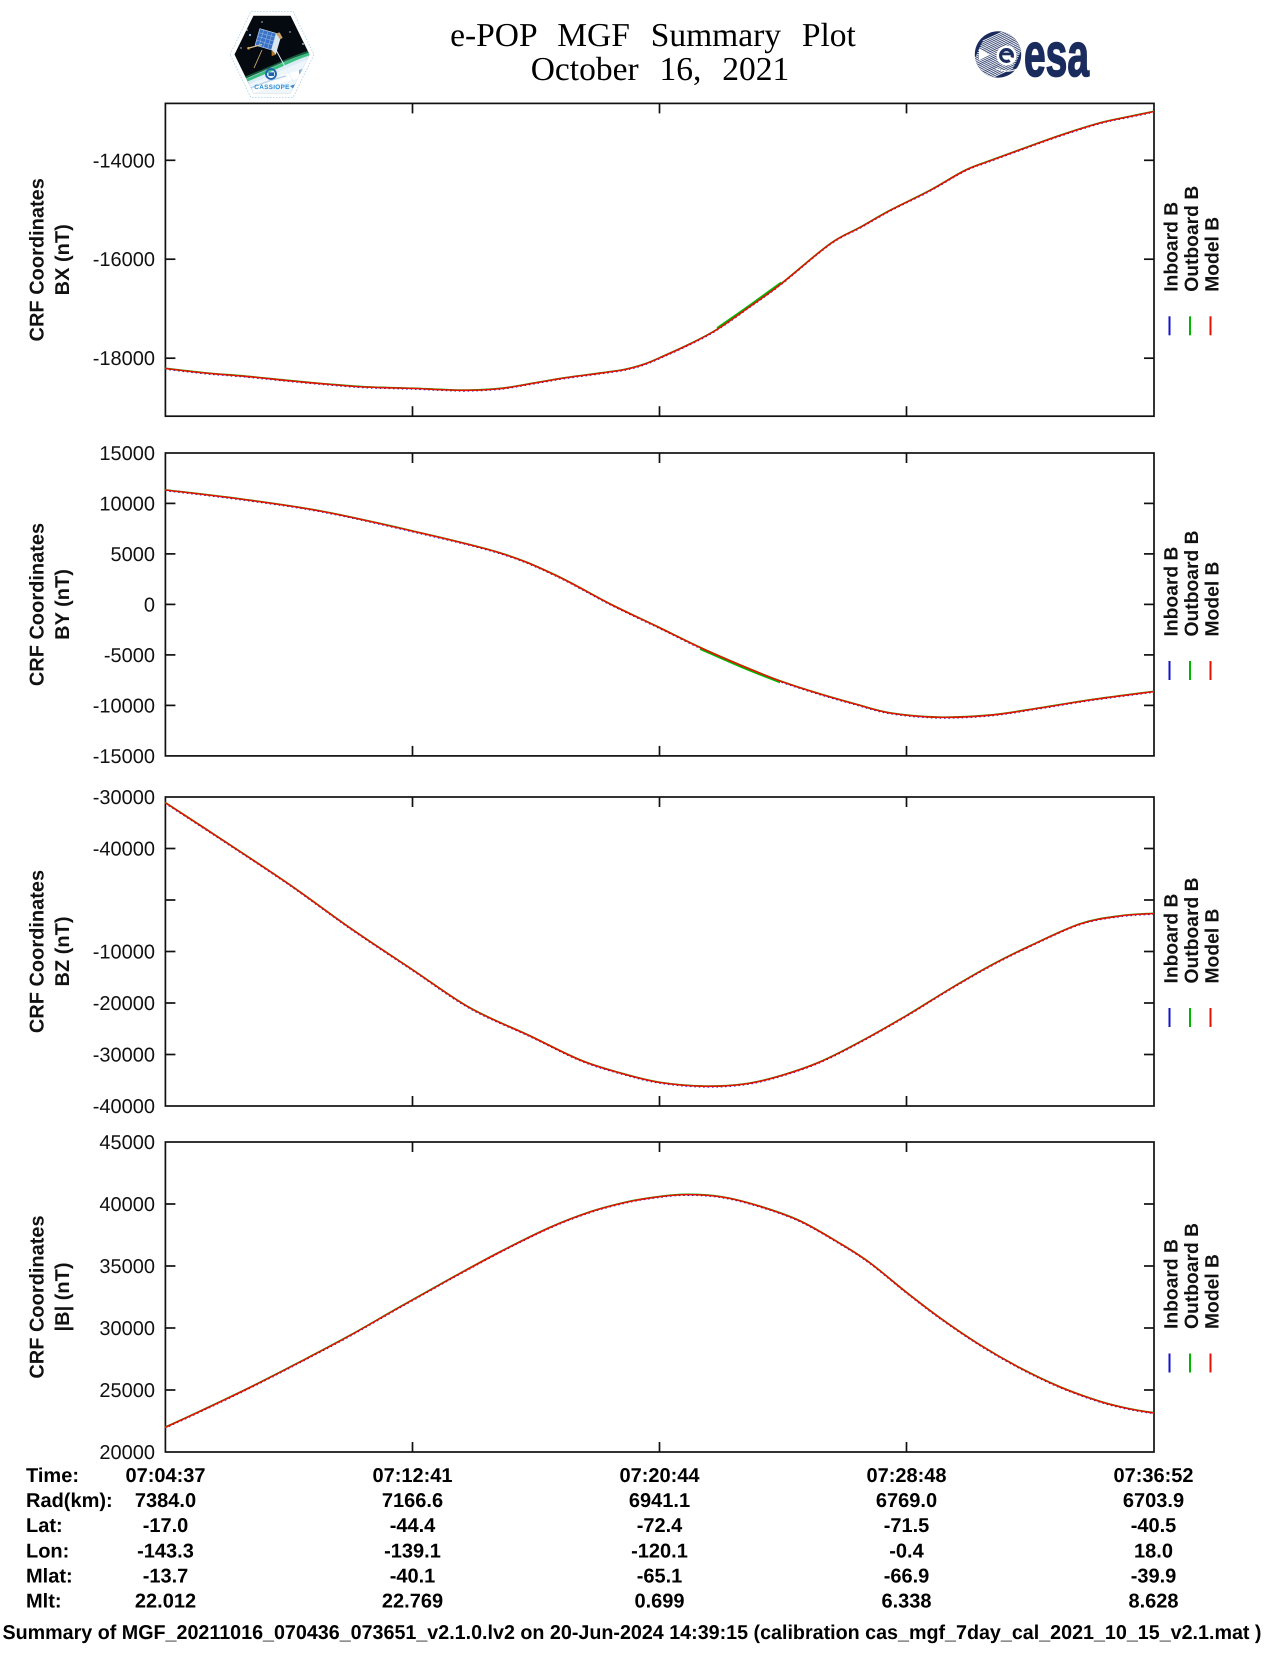 The image size is (1275, 1655). Describe the element at coordinates (272, 87) in the screenshot. I see `svg-text: CASSIOPE` at that location.